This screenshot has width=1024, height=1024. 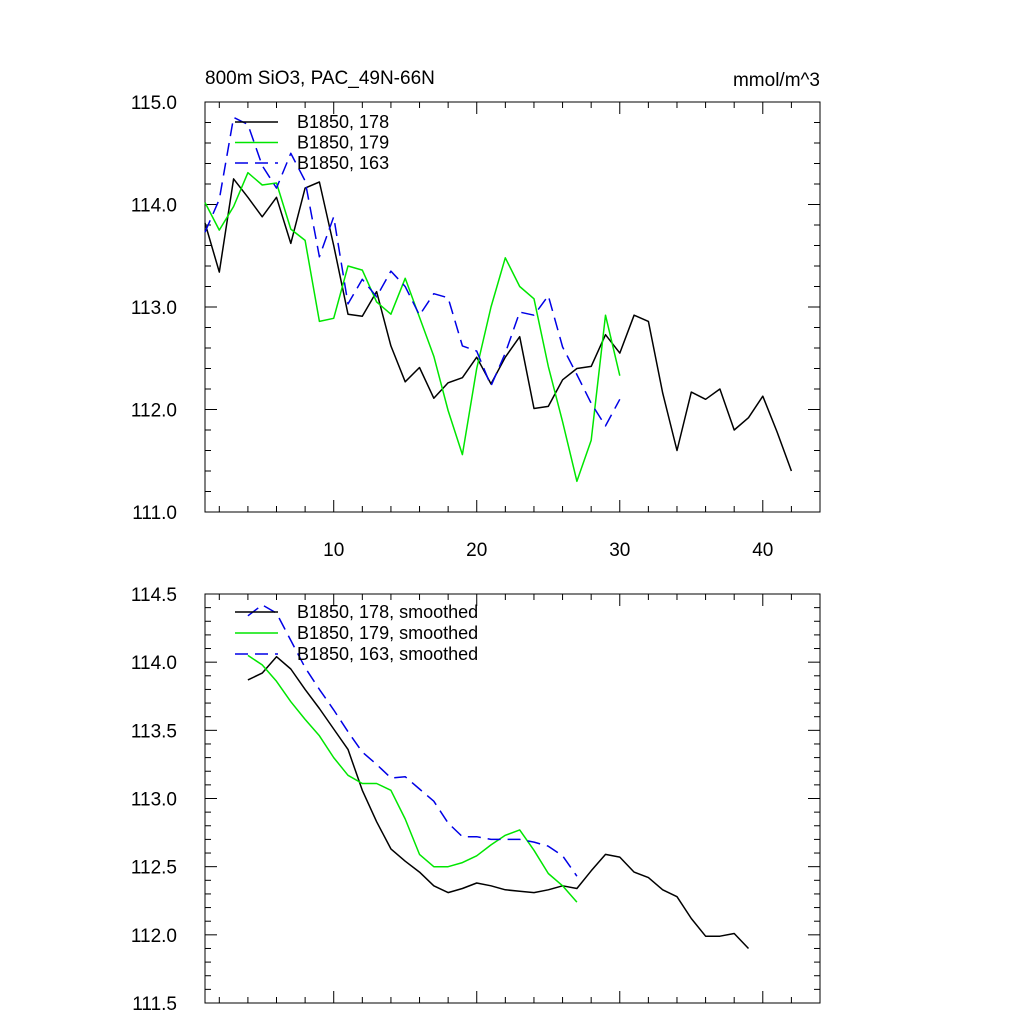 I want to click on x-tick-label: 30, so click(x=619, y=550).